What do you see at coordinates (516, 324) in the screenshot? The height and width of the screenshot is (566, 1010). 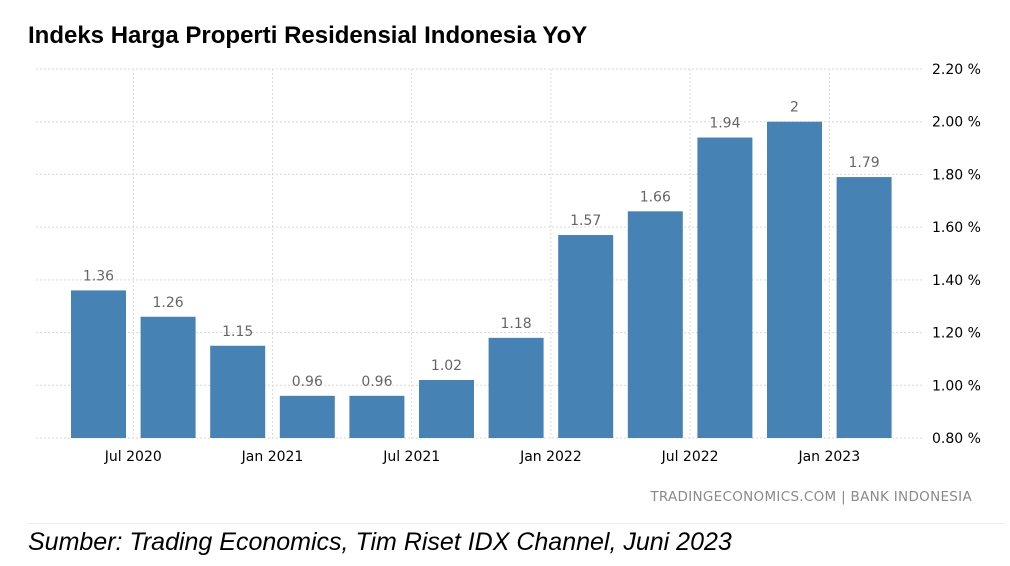 I see `data-label: 1.18` at bounding box center [516, 324].